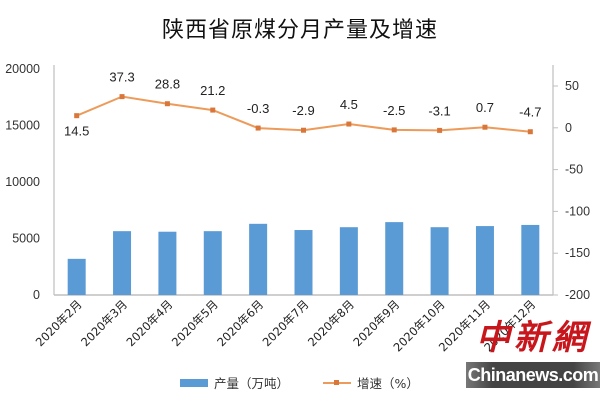 This screenshot has width=600, height=404. What do you see at coordinates (577, 253) in the screenshot?
I see `right-axis-tick: -150` at bounding box center [577, 253].